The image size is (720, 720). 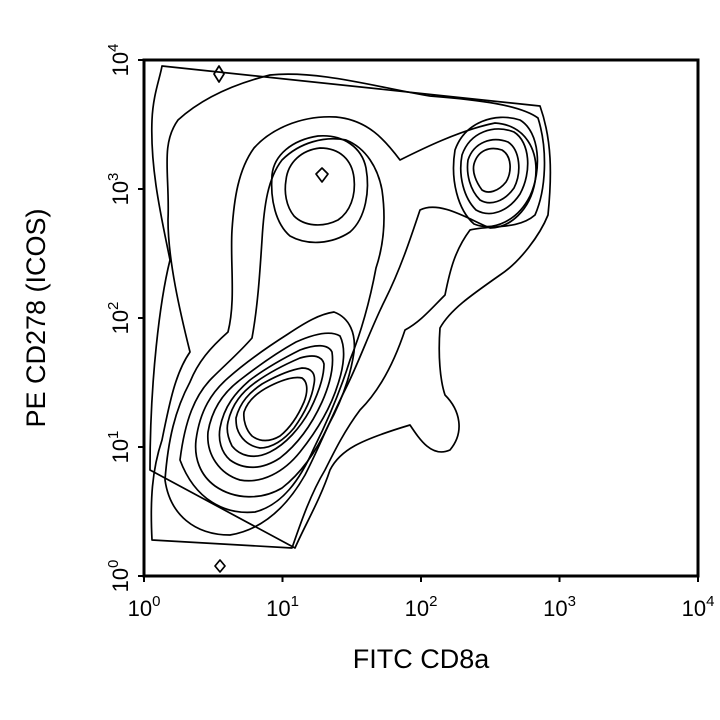 I want to click on y-tick-label: 10¹, so click(x=119, y=447).